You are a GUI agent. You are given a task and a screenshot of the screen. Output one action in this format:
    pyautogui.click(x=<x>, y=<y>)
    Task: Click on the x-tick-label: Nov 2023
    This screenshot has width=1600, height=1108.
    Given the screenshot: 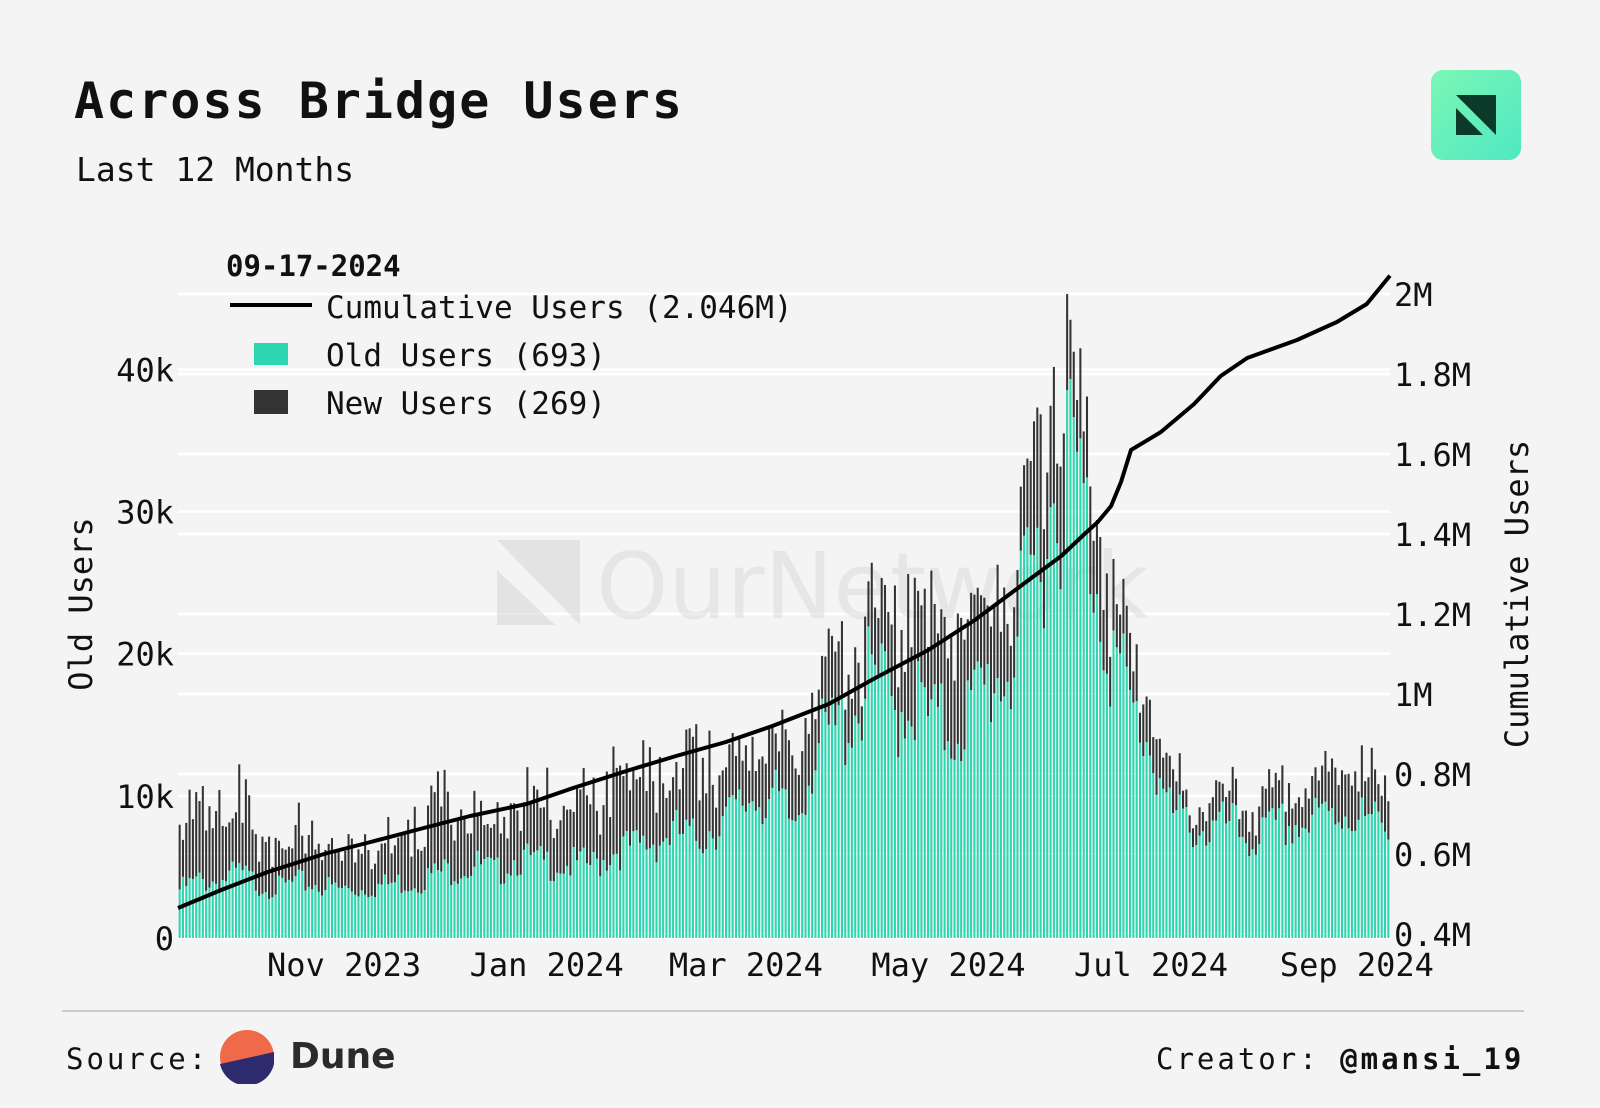 What is the action you would take?
    pyautogui.click(x=344, y=965)
    